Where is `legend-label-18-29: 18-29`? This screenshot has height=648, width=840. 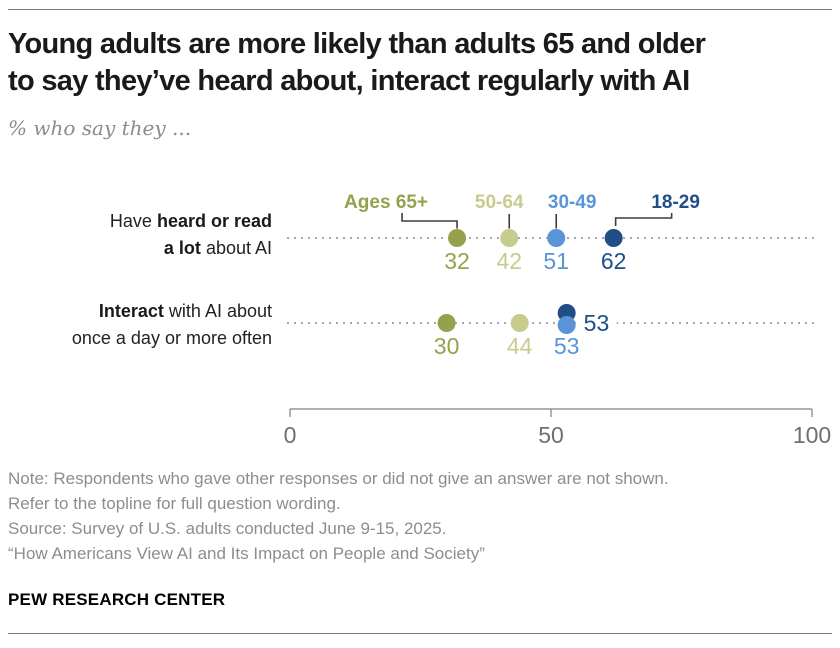
legend-label-18-29: 18-29 is located at coordinates (675, 202).